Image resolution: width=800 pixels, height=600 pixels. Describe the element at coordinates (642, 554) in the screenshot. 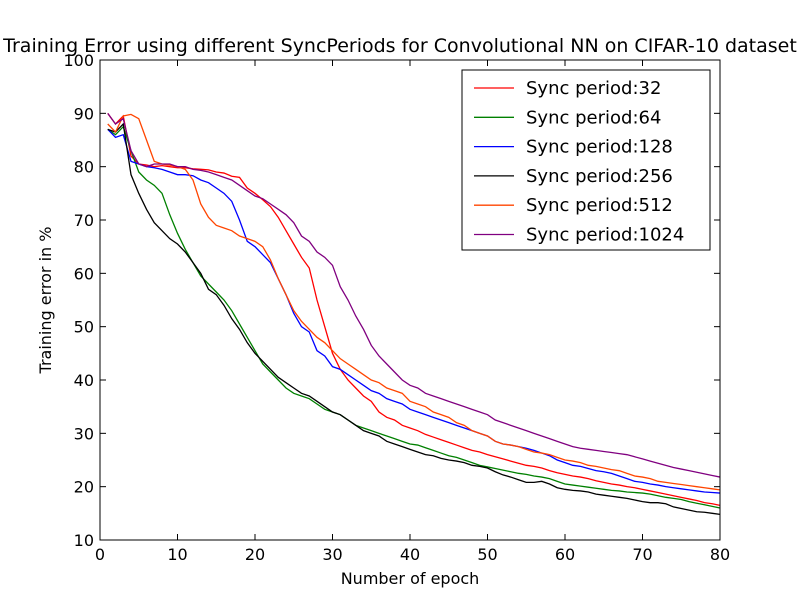

I see `x-tick-label: 70` at that location.